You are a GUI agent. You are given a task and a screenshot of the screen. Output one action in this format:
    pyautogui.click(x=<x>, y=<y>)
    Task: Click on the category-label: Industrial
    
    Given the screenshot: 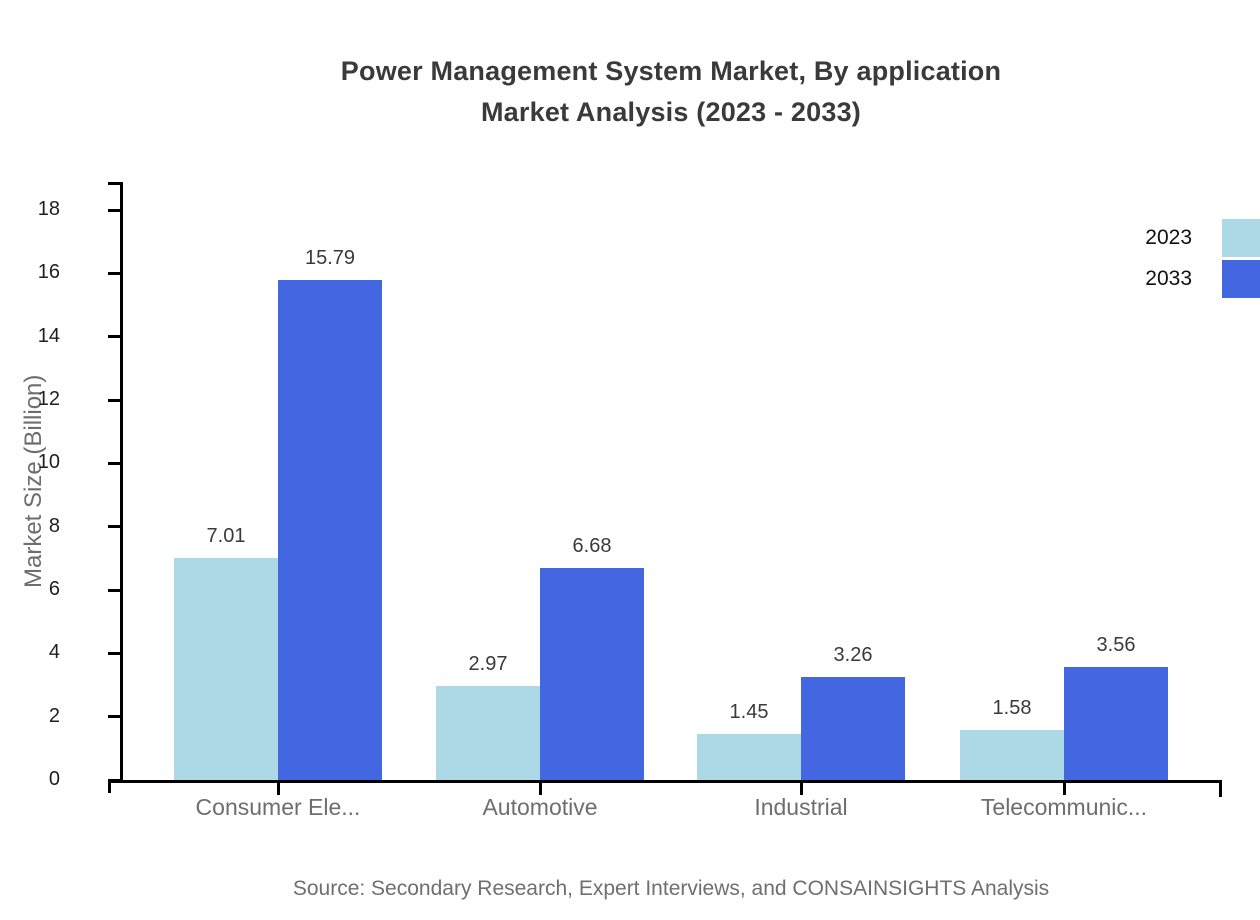 What is the action you would take?
    pyautogui.click(x=801, y=807)
    